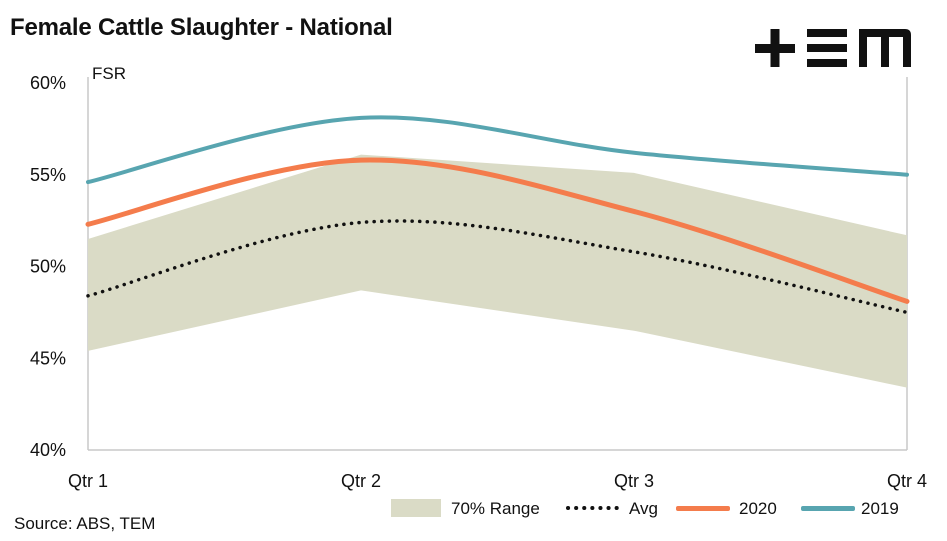 The width and height of the screenshot is (947, 541). I want to click on legend-label-avg: Avg, so click(643, 508).